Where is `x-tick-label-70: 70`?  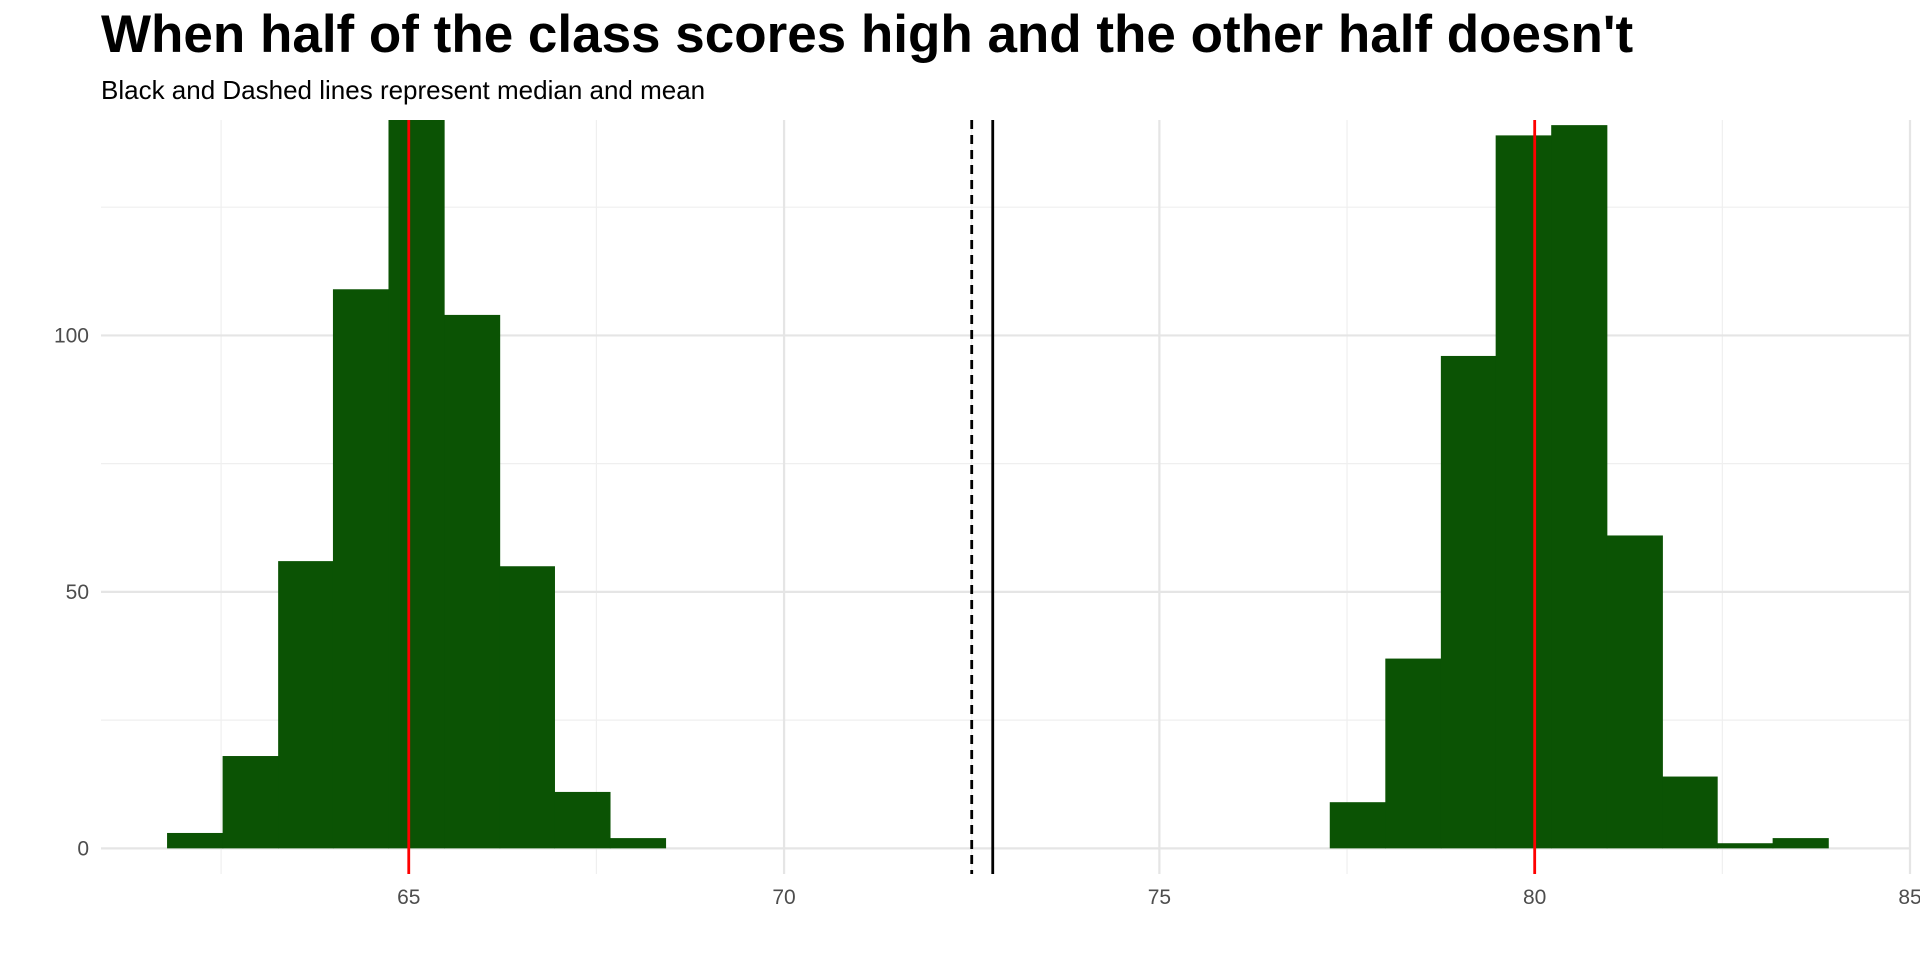 x-tick-label-70: 70 is located at coordinates (783, 897).